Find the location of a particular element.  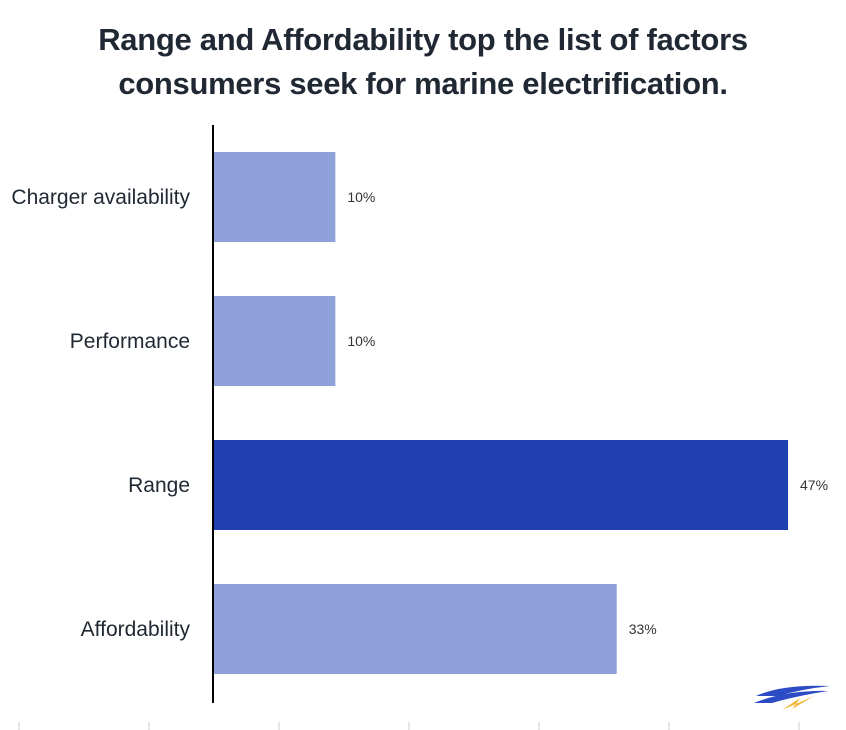

category-label-affordability: Affordability is located at coordinates (136, 629).